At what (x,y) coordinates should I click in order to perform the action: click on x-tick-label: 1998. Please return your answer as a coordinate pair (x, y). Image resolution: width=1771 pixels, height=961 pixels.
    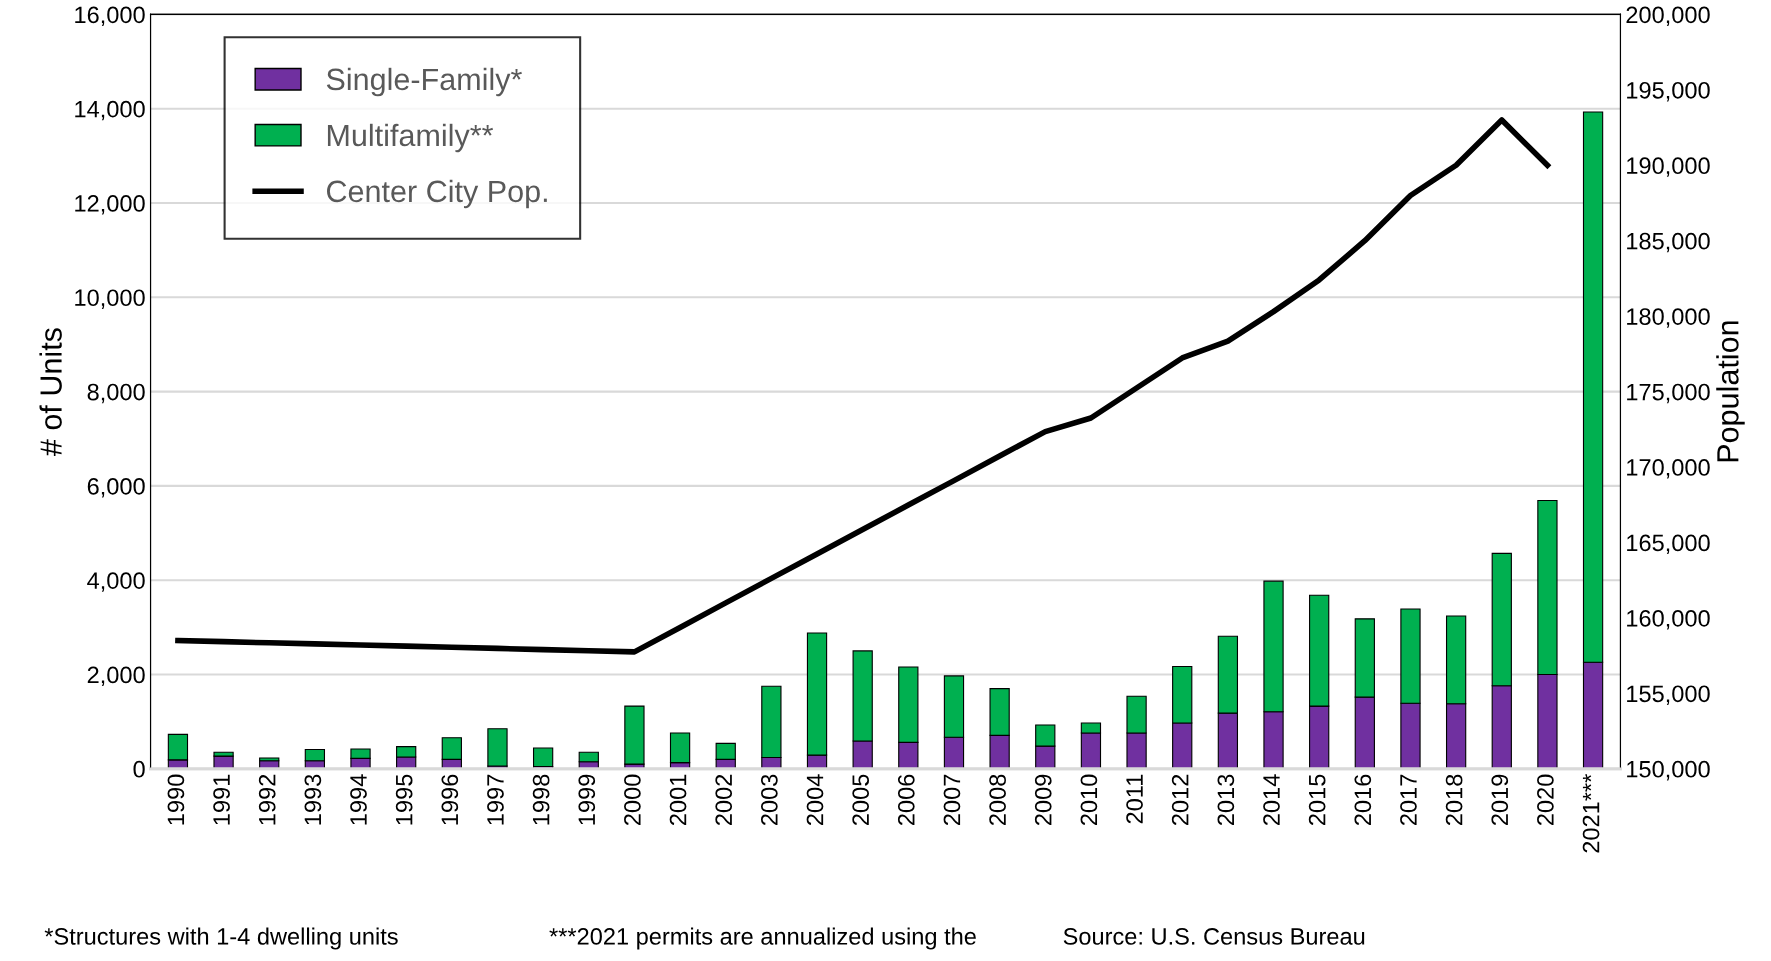
    Looking at the image, I should click on (541, 799).